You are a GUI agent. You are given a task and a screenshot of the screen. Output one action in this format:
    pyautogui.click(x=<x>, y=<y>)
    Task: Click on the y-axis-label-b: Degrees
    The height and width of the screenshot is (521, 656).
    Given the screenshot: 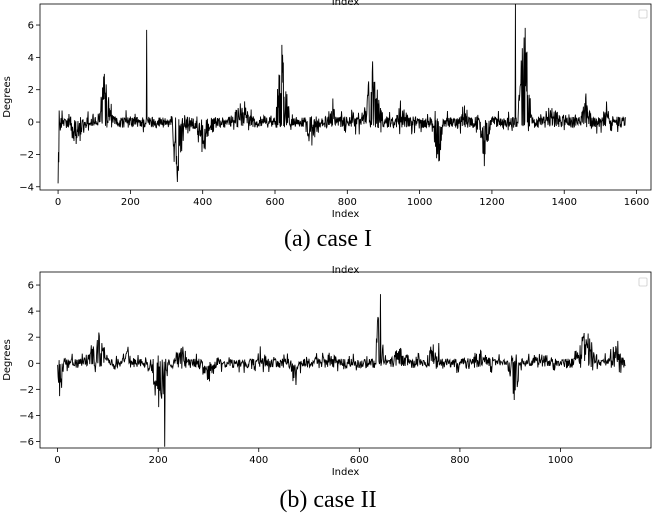 What is the action you would take?
    pyautogui.click(x=7, y=360)
    